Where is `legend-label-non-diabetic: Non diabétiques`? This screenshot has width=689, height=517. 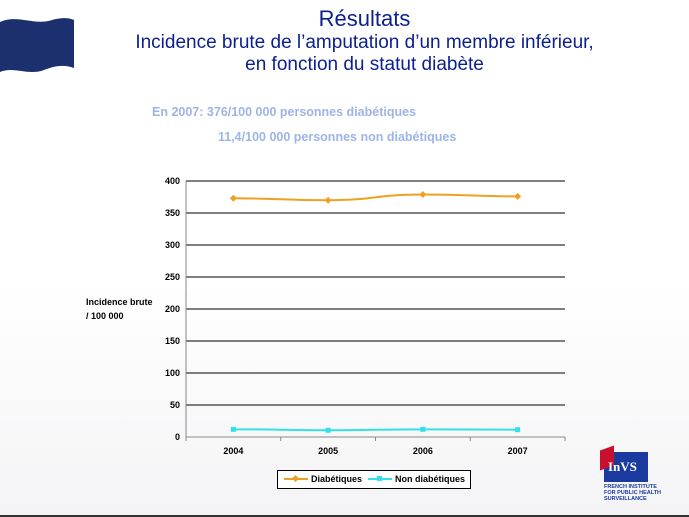
legend-label-non-diabetic: Non diabétiques is located at coordinates (430, 479).